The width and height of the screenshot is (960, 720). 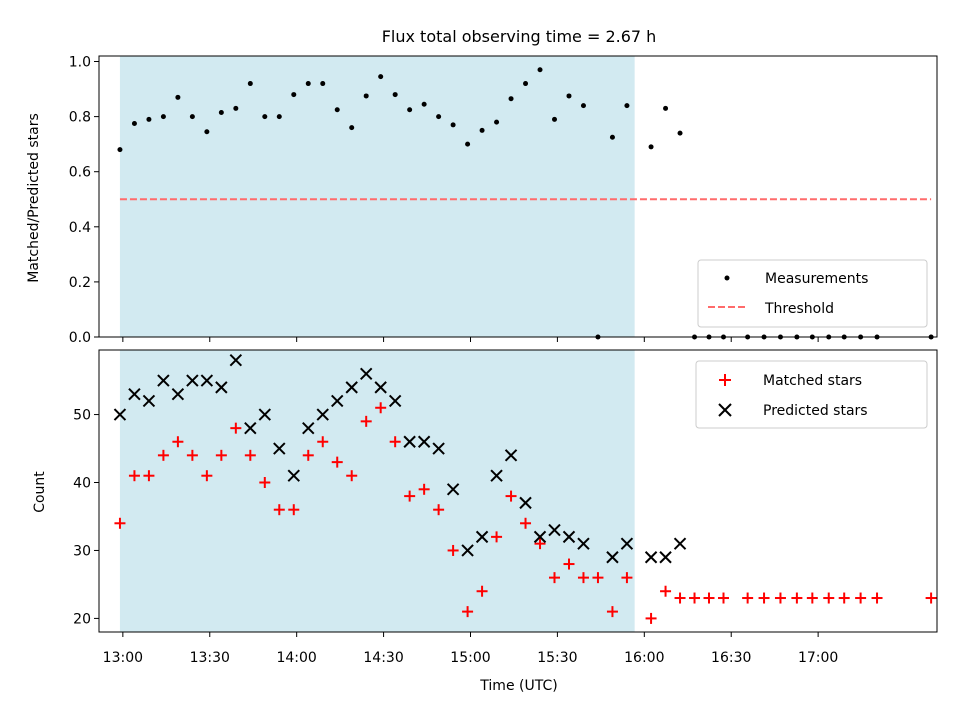 What do you see at coordinates (40, 492) in the screenshot?
I see `bottom-y-axis-label: Count` at bounding box center [40, 492].